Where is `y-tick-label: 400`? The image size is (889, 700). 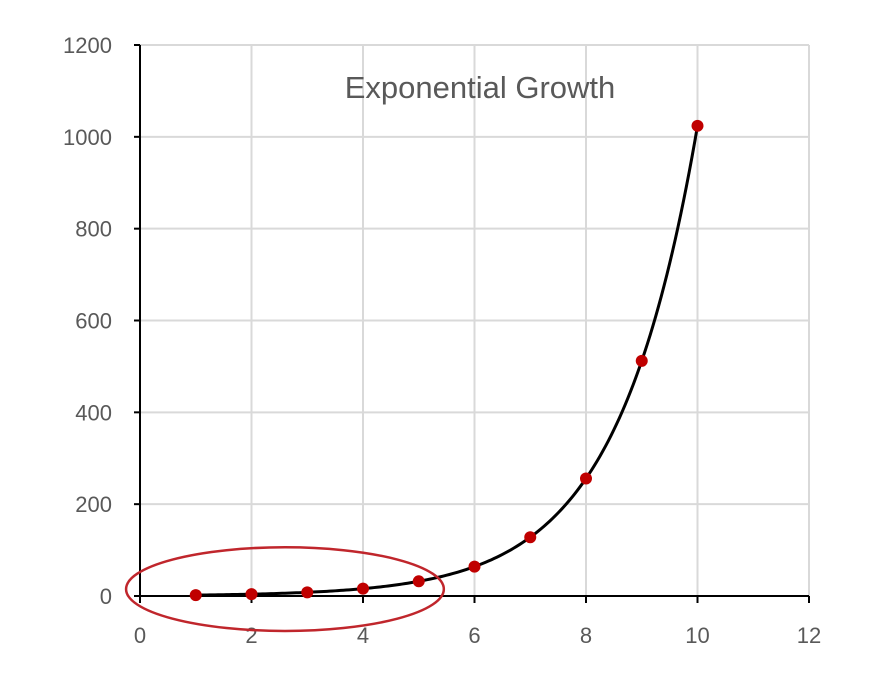
y-tick-label: 400 is located at coordinates (93, 412).